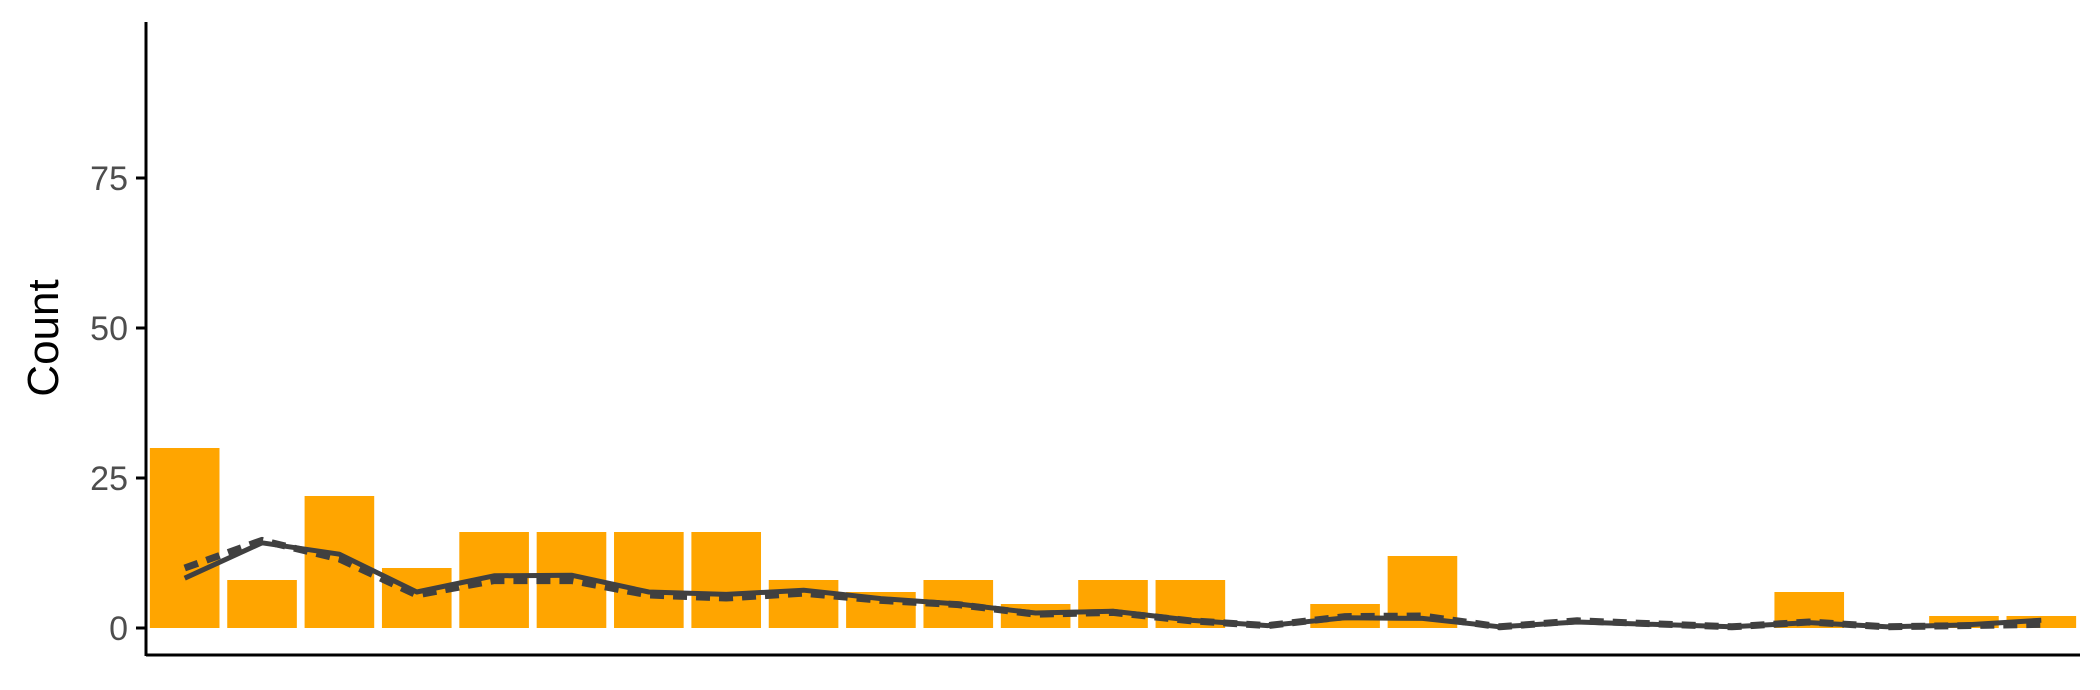  I want to click on y-tick-label: 75, so click(109, 179).